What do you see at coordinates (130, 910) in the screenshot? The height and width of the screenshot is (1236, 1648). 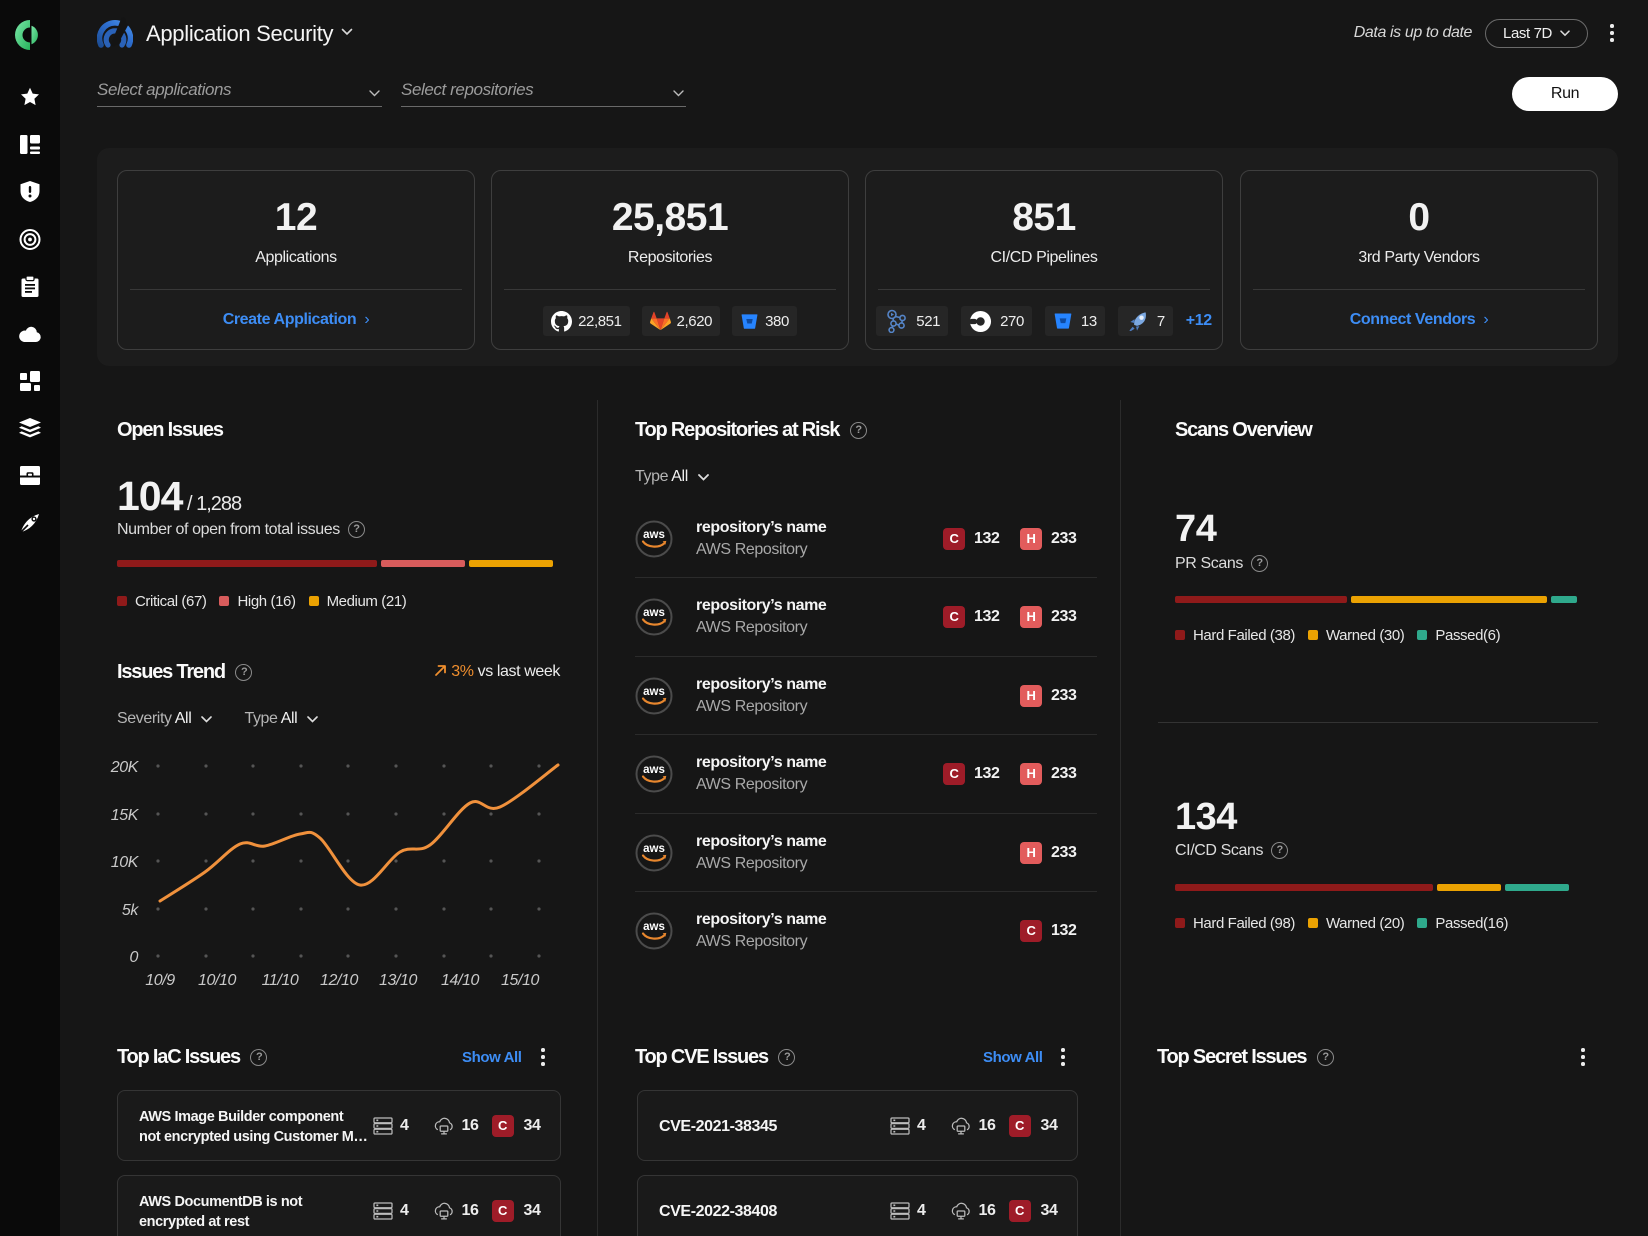 I see `svg-text: 5k` at bounding box center [130, 910].